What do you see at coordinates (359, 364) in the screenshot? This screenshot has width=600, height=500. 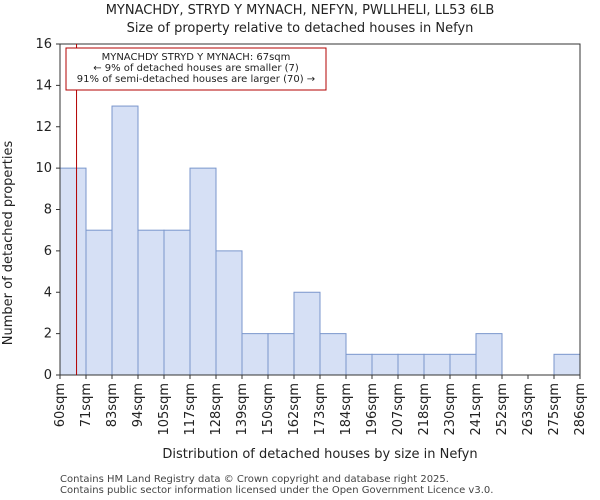 I see `bar-184sqm` at bounding box center [359, 364].